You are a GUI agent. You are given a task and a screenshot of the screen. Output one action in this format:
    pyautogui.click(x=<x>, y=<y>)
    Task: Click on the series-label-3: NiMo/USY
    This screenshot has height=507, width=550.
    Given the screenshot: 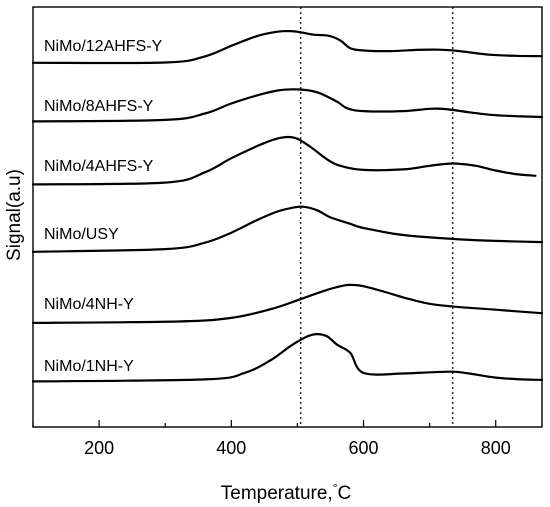 What is the action you would take?
    pyautogui.click(x=81, y=234)
    